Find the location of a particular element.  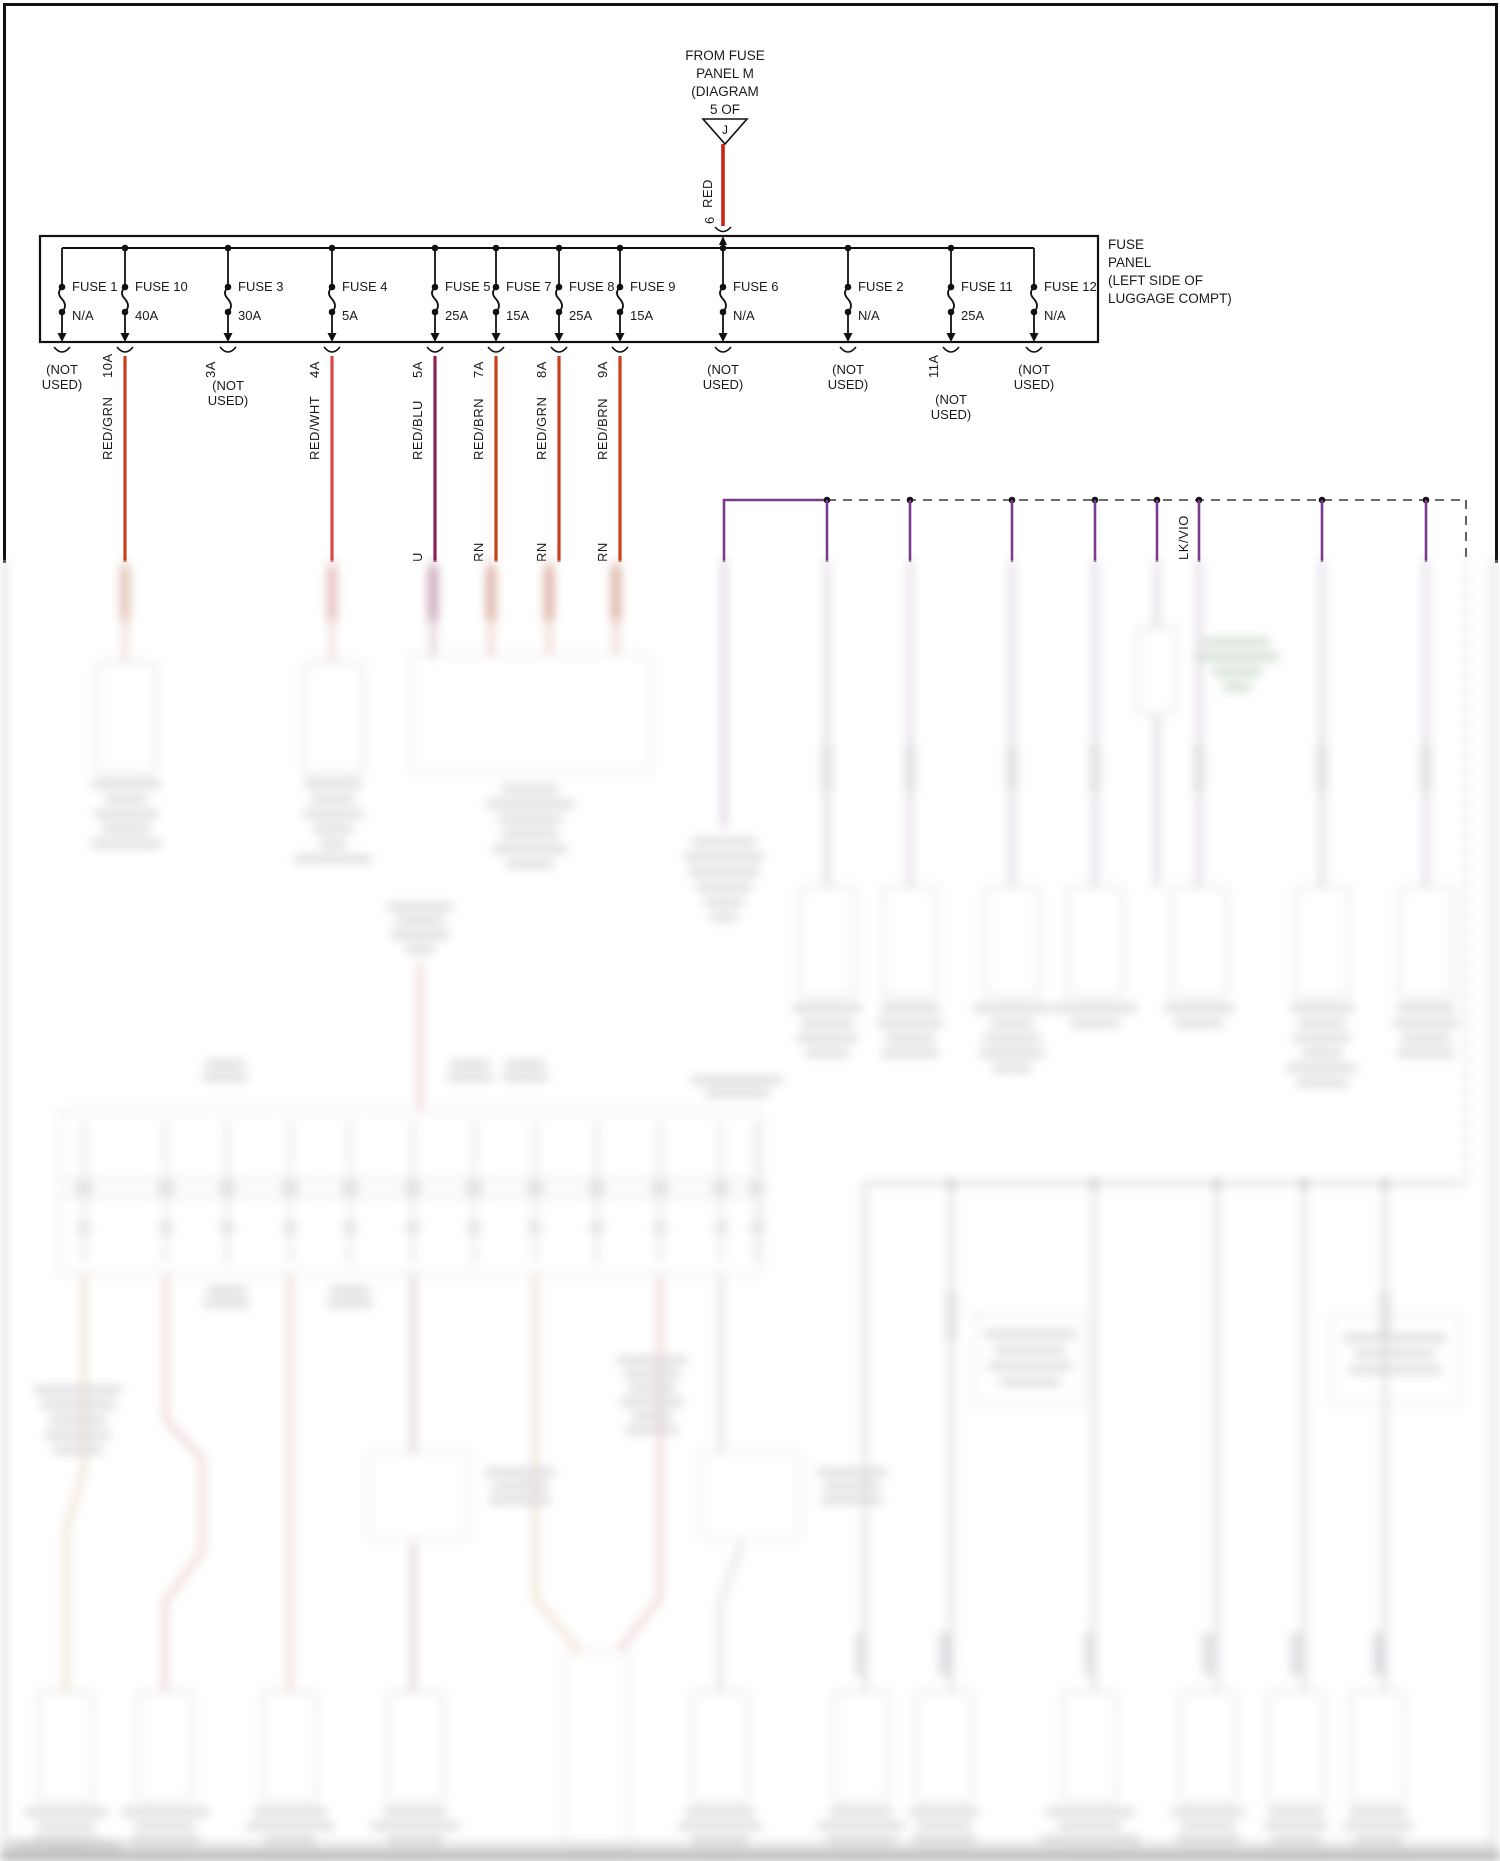

feed-connector-arc is located at coordinates (723, 229).